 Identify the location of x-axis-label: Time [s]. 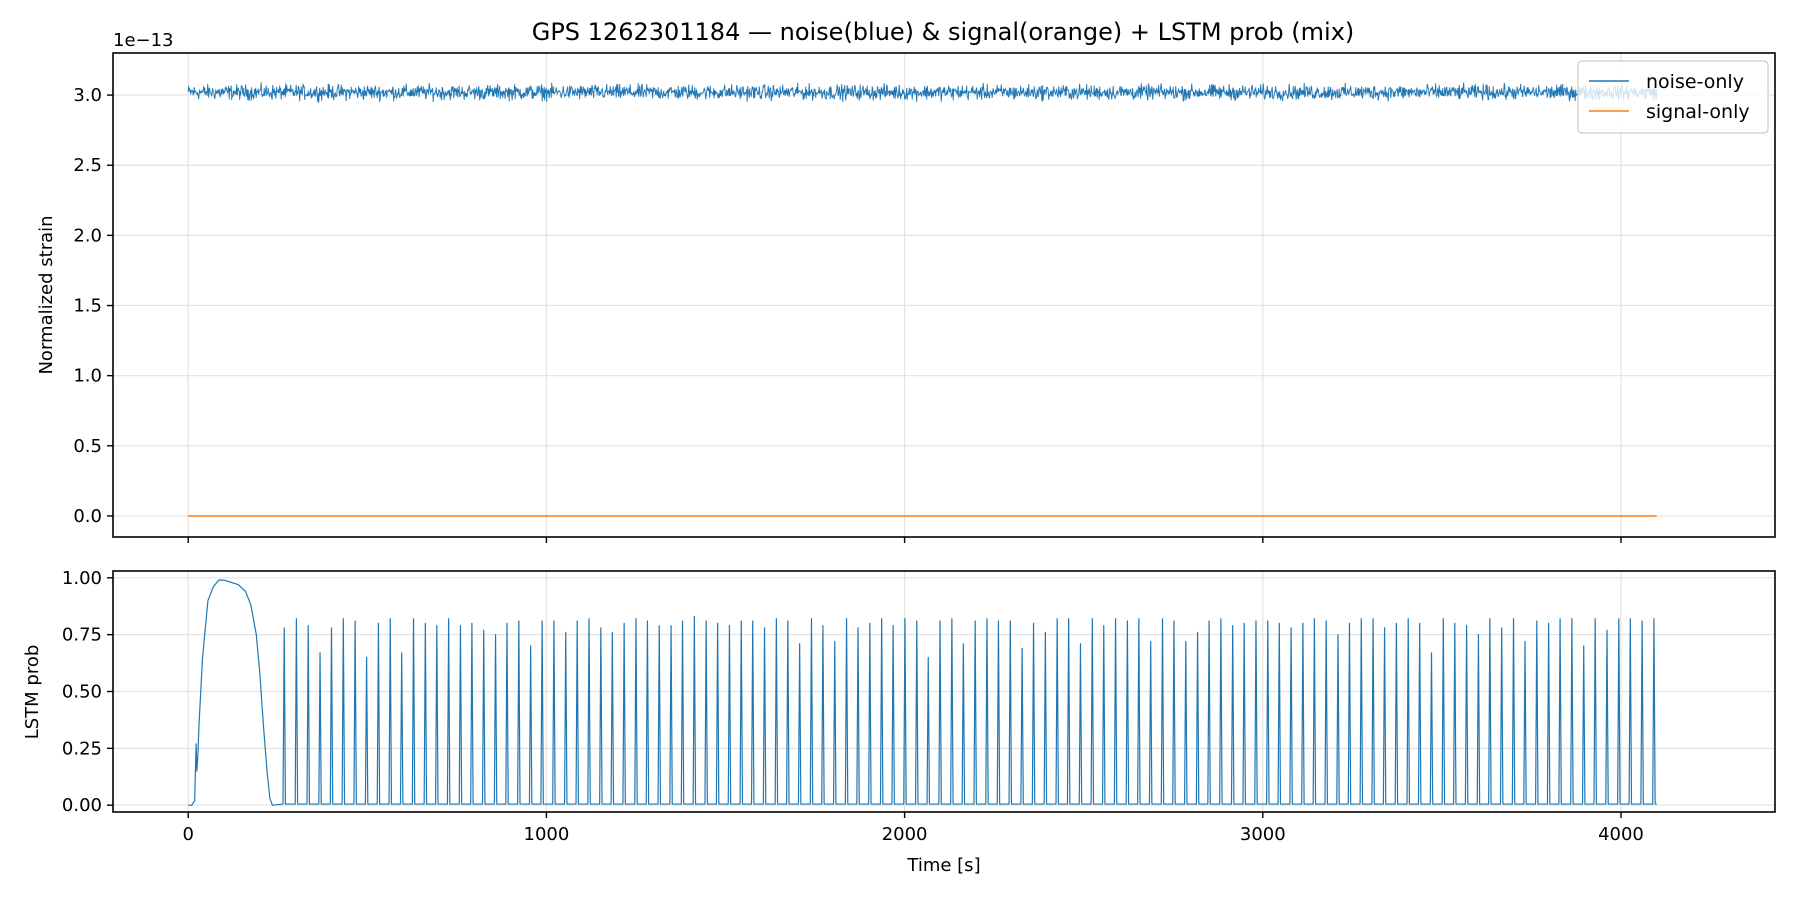
(943, 865).